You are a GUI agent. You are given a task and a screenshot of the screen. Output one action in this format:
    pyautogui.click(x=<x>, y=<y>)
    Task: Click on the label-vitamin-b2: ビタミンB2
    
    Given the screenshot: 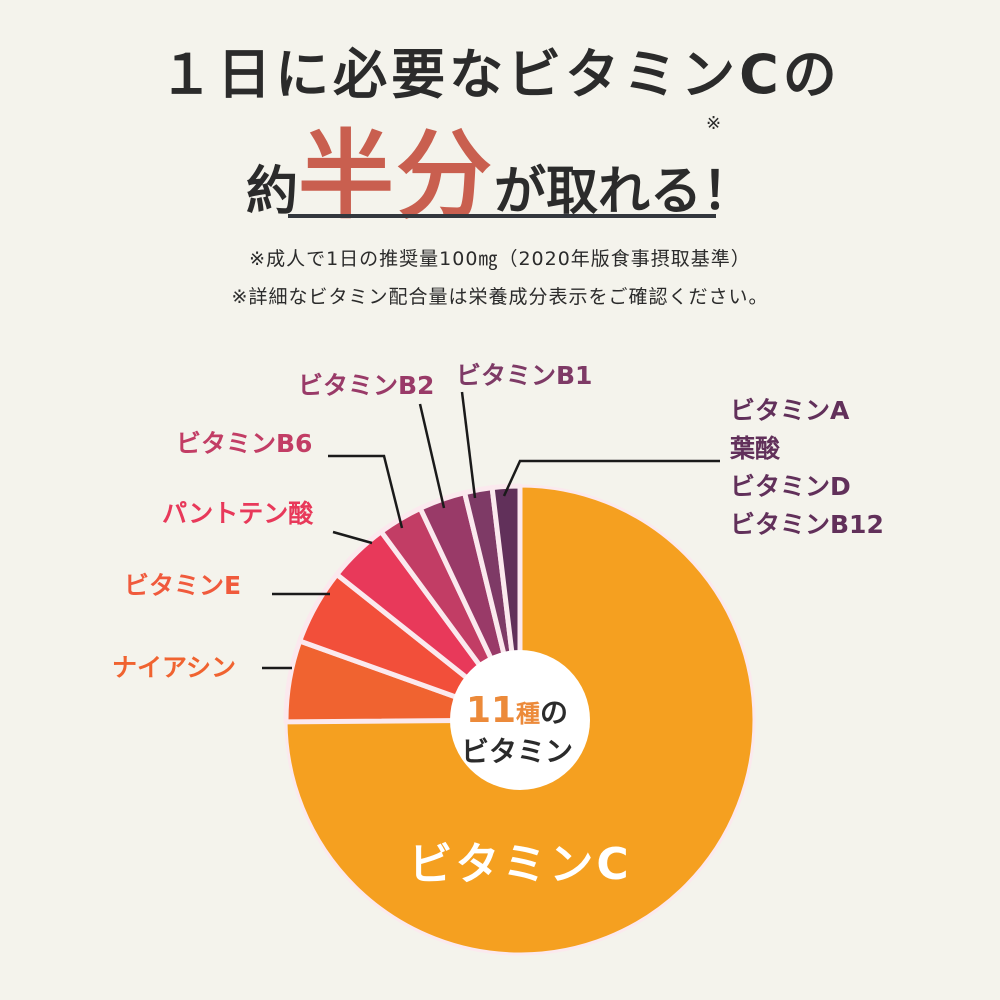 What is the action you would take?
    pyautogui.click(x=366, y=385)
    